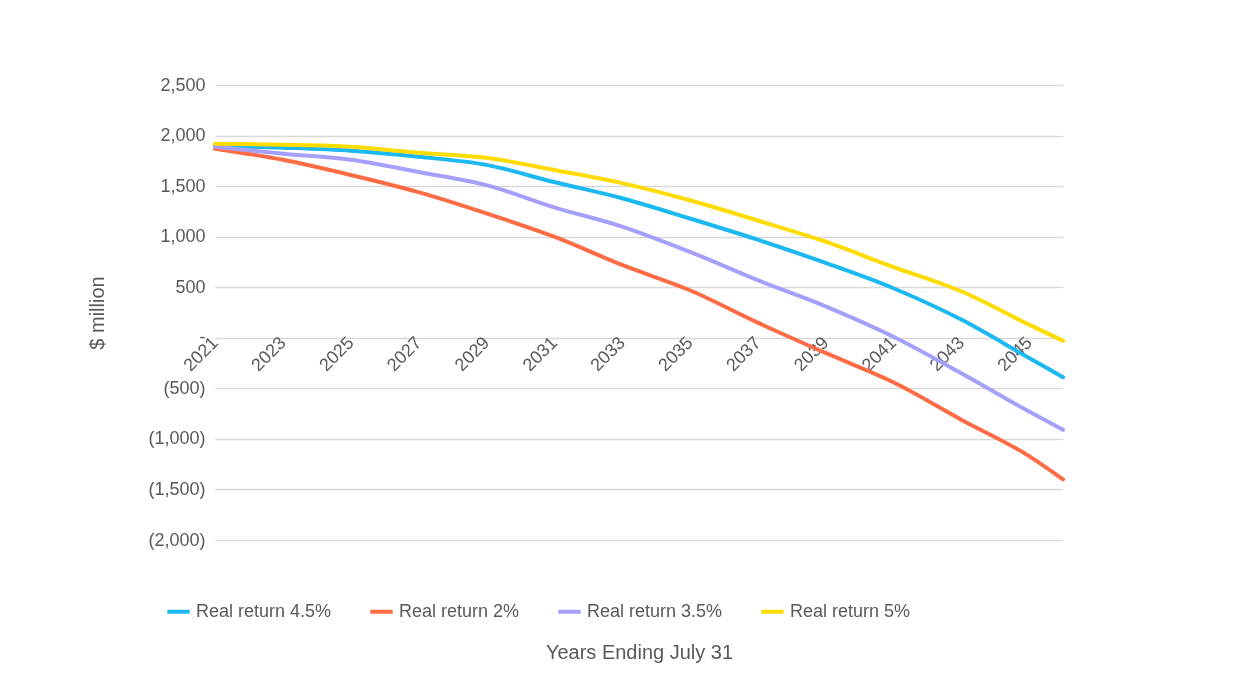  What do you see at coordinates (177, 488) in the screenshot?
I see `y-tick-label: (1,500)` at bounding box center [177, 488].